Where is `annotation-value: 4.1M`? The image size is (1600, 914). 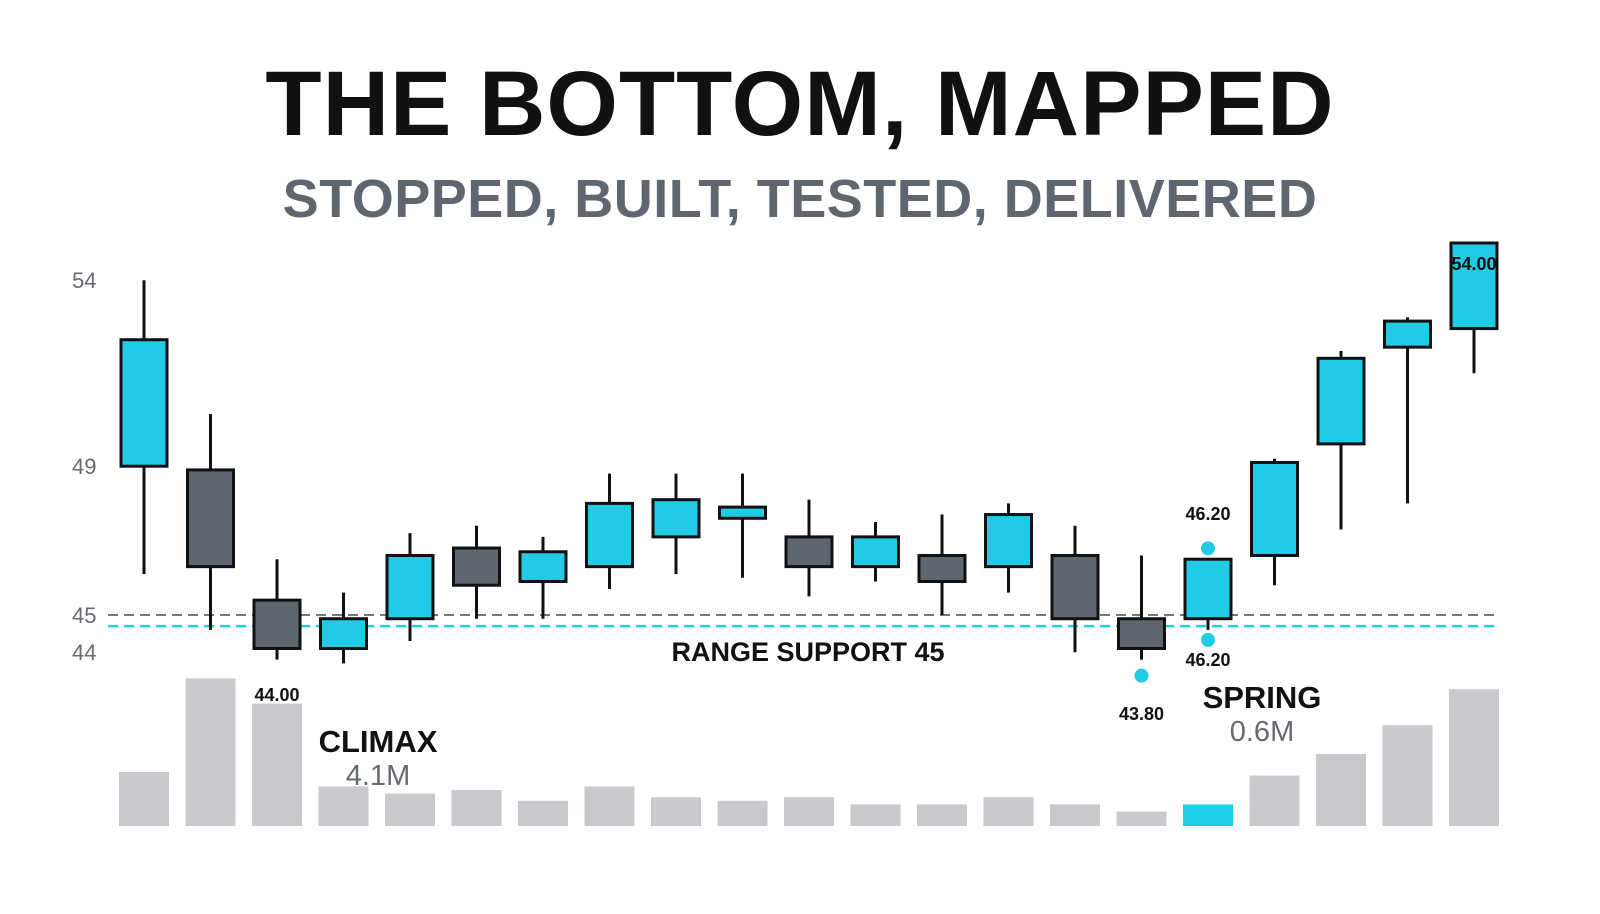 annotation-value: 4.1M is located at coordinates (378, 776).